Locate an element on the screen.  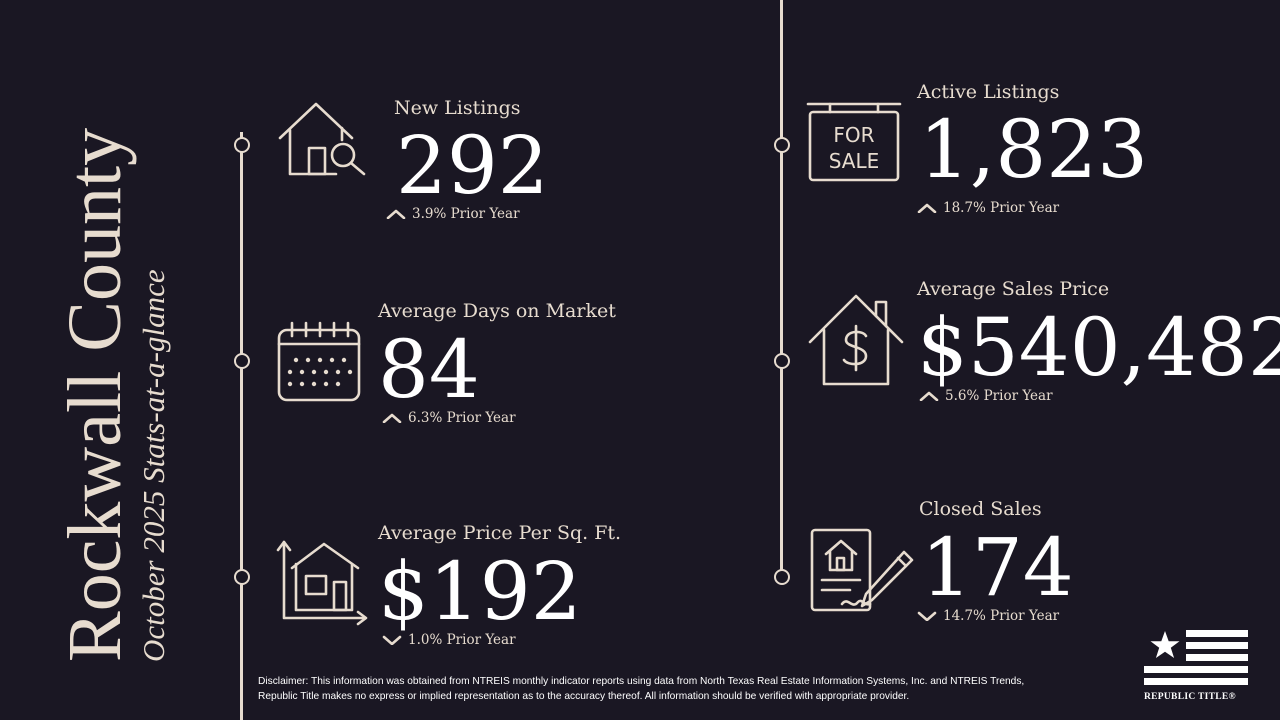
logo-text: REPUBLIC TITLE® is located at coordinates (1190, 697).